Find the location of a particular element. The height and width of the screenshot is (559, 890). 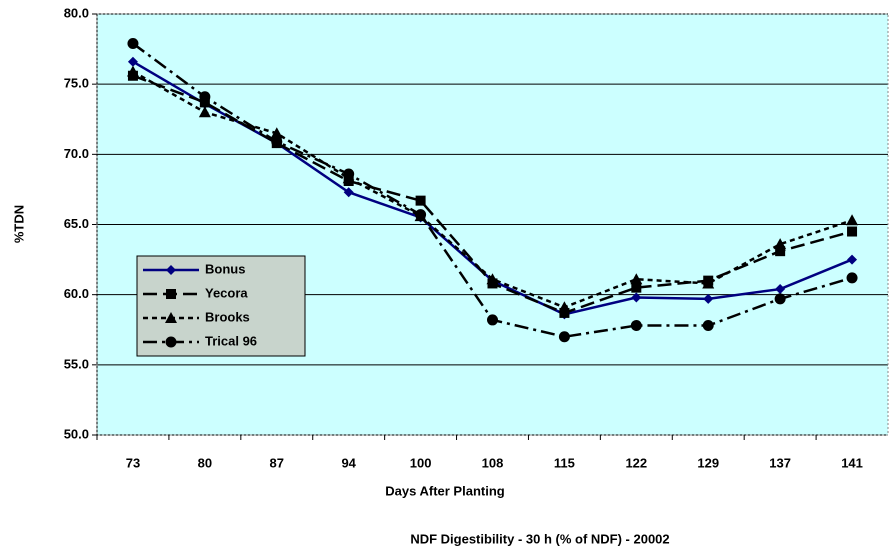

x-axis-label: Days After Planting is located at coordinates (444, 490).